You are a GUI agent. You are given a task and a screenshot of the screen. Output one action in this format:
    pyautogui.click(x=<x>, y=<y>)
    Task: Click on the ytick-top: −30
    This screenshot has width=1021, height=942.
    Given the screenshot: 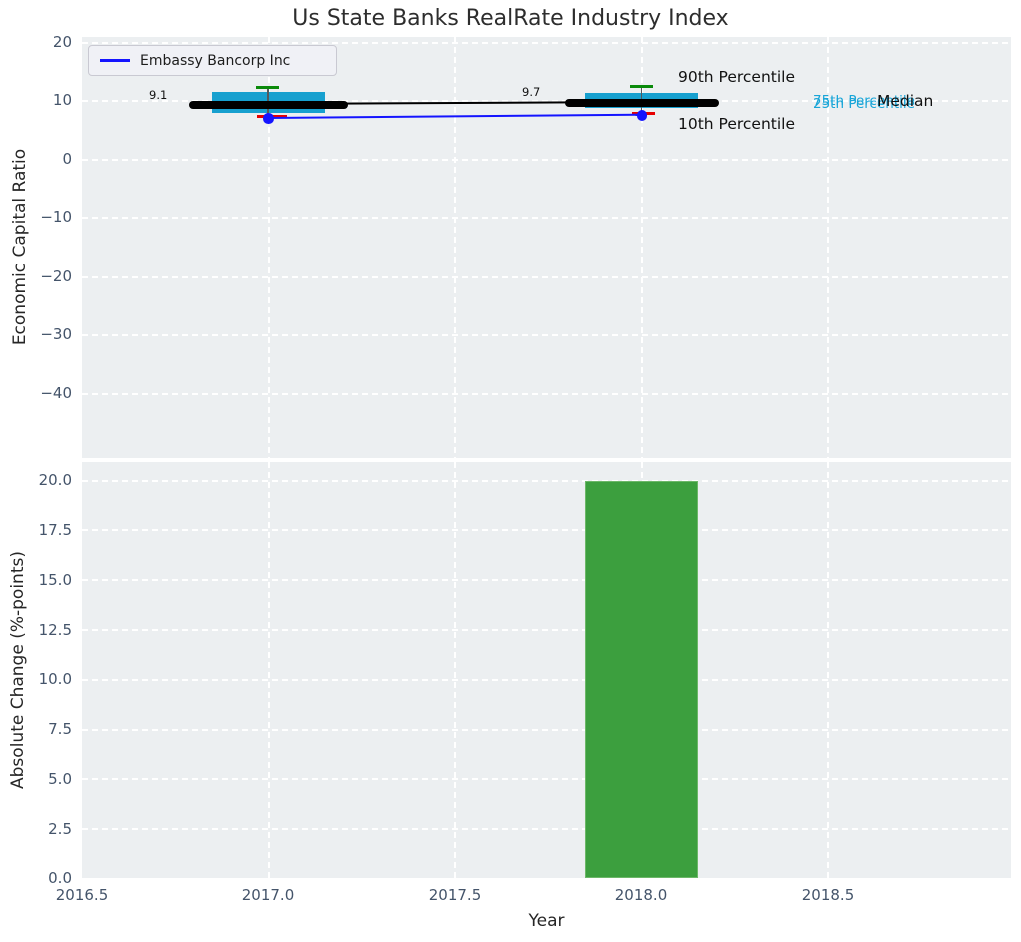 What is the action you would take?
    pyautogui.click(x=56, y=334)
    